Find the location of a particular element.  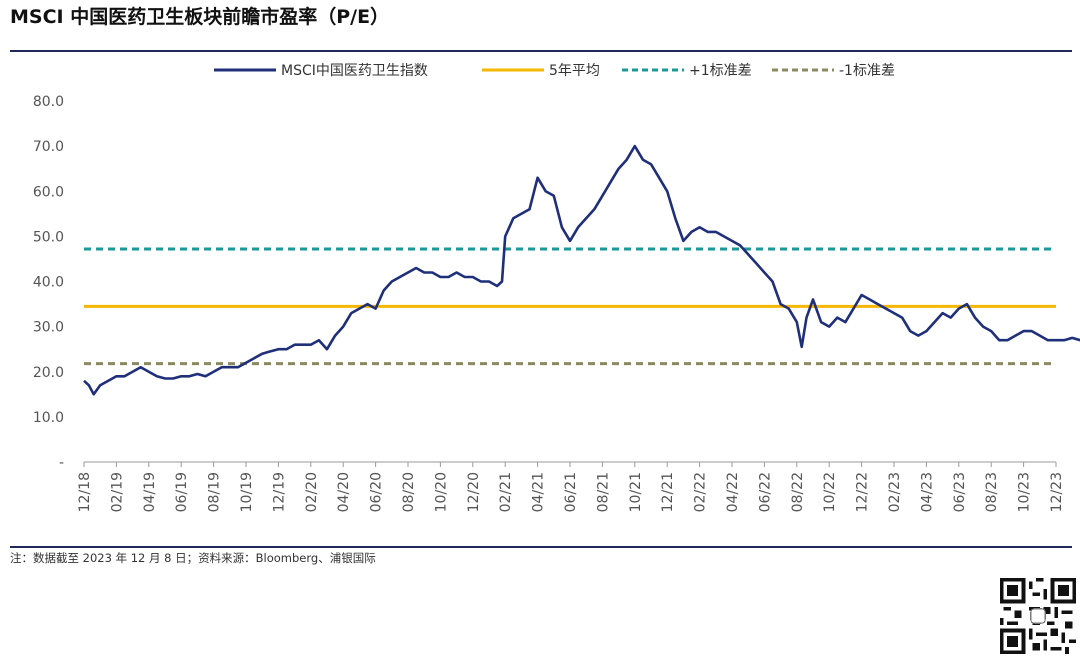

x-tick-label: 02/19 is located at coordinates (117, 492).